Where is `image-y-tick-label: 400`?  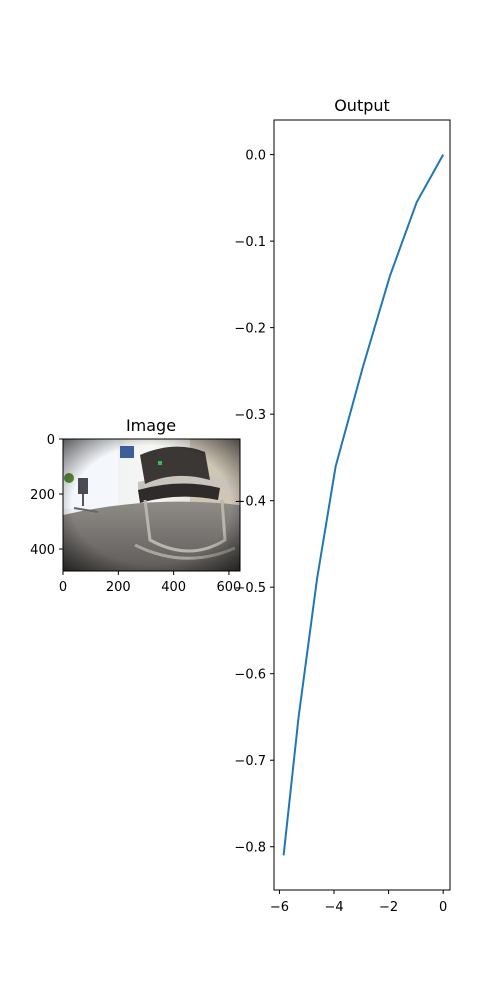
image-y-tick-label: 400 is located at coordinates (42, 550).